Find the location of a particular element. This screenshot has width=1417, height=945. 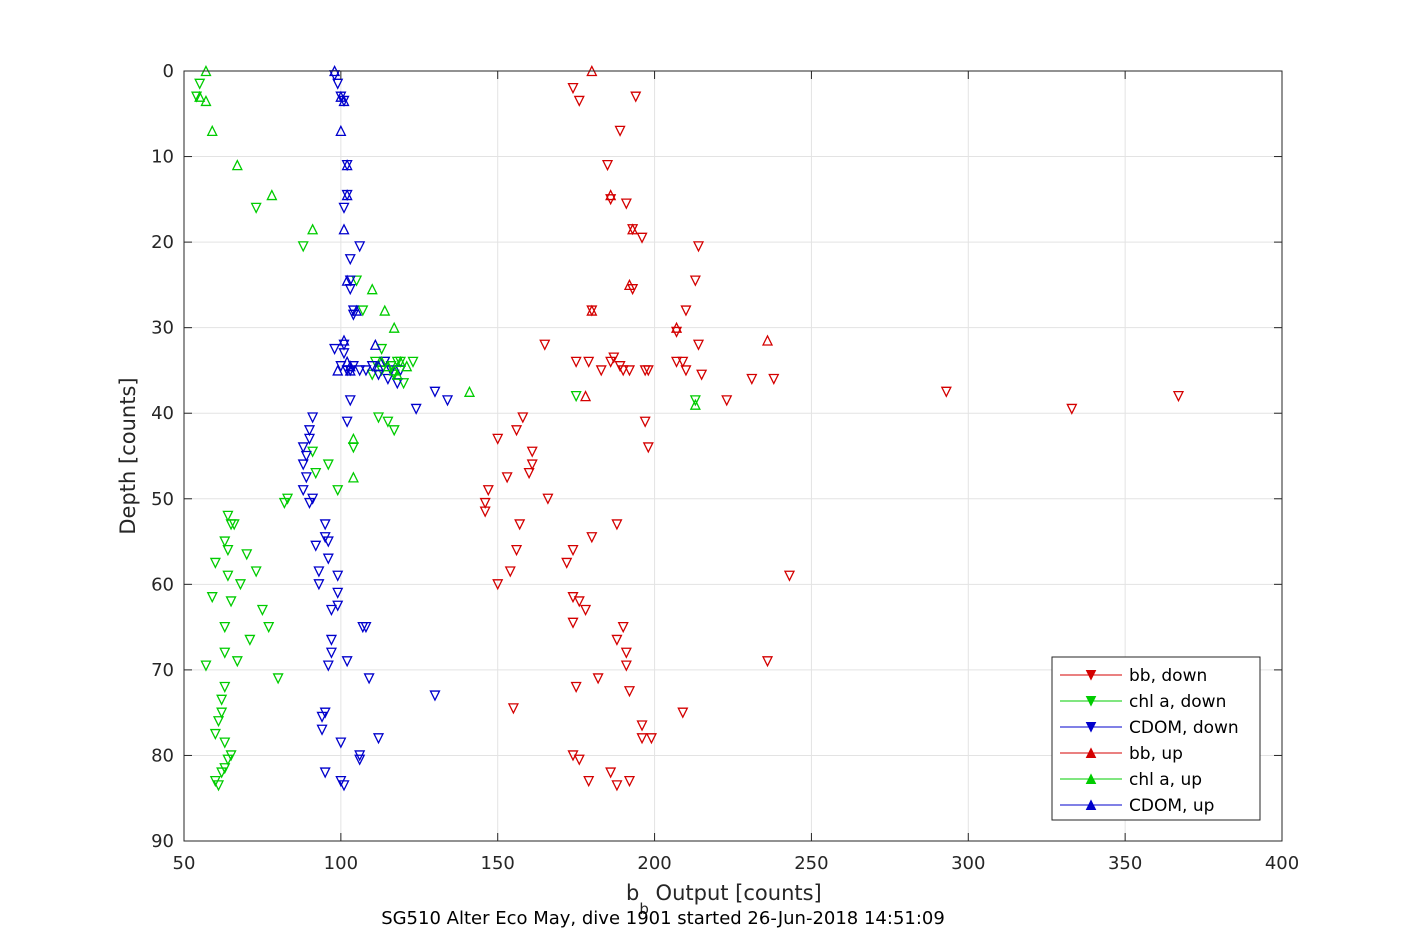

x-tick-label: 250 is located at coordinates (811, 863).